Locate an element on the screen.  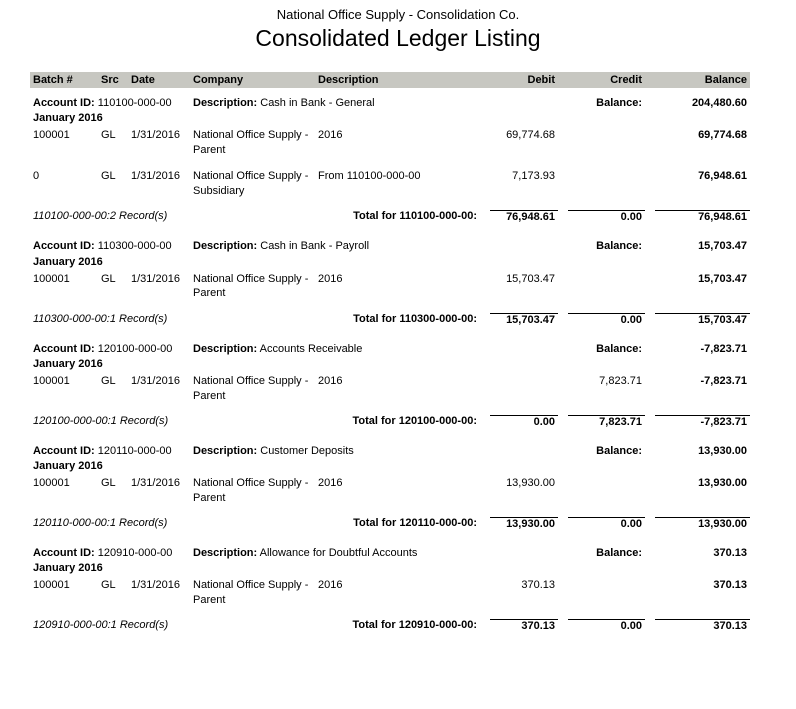
account-section: Account ID: 120910-000-00 Description is located at coordinates (390, 589).